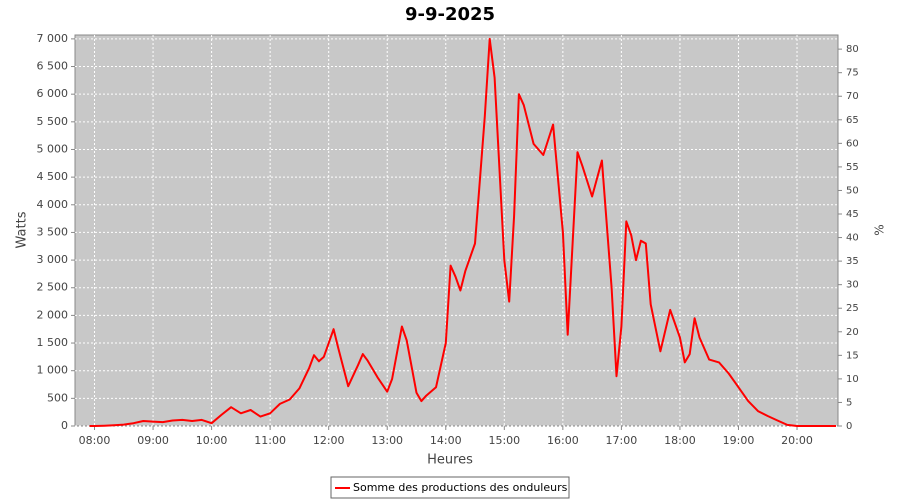 The image size is (900, 500). What do you see at coordinates (53, 176) in the screenshot?
I see `y-tick-label: 4 500` at bounding box center [53, 176].